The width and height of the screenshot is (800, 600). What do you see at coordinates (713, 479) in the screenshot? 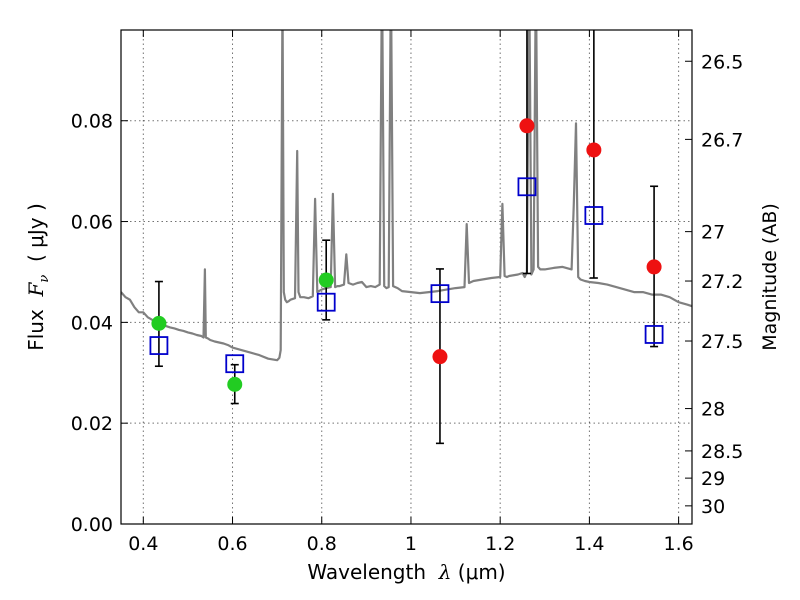
I see `y2-tick-label: 29` at bounding box center [713, 479].